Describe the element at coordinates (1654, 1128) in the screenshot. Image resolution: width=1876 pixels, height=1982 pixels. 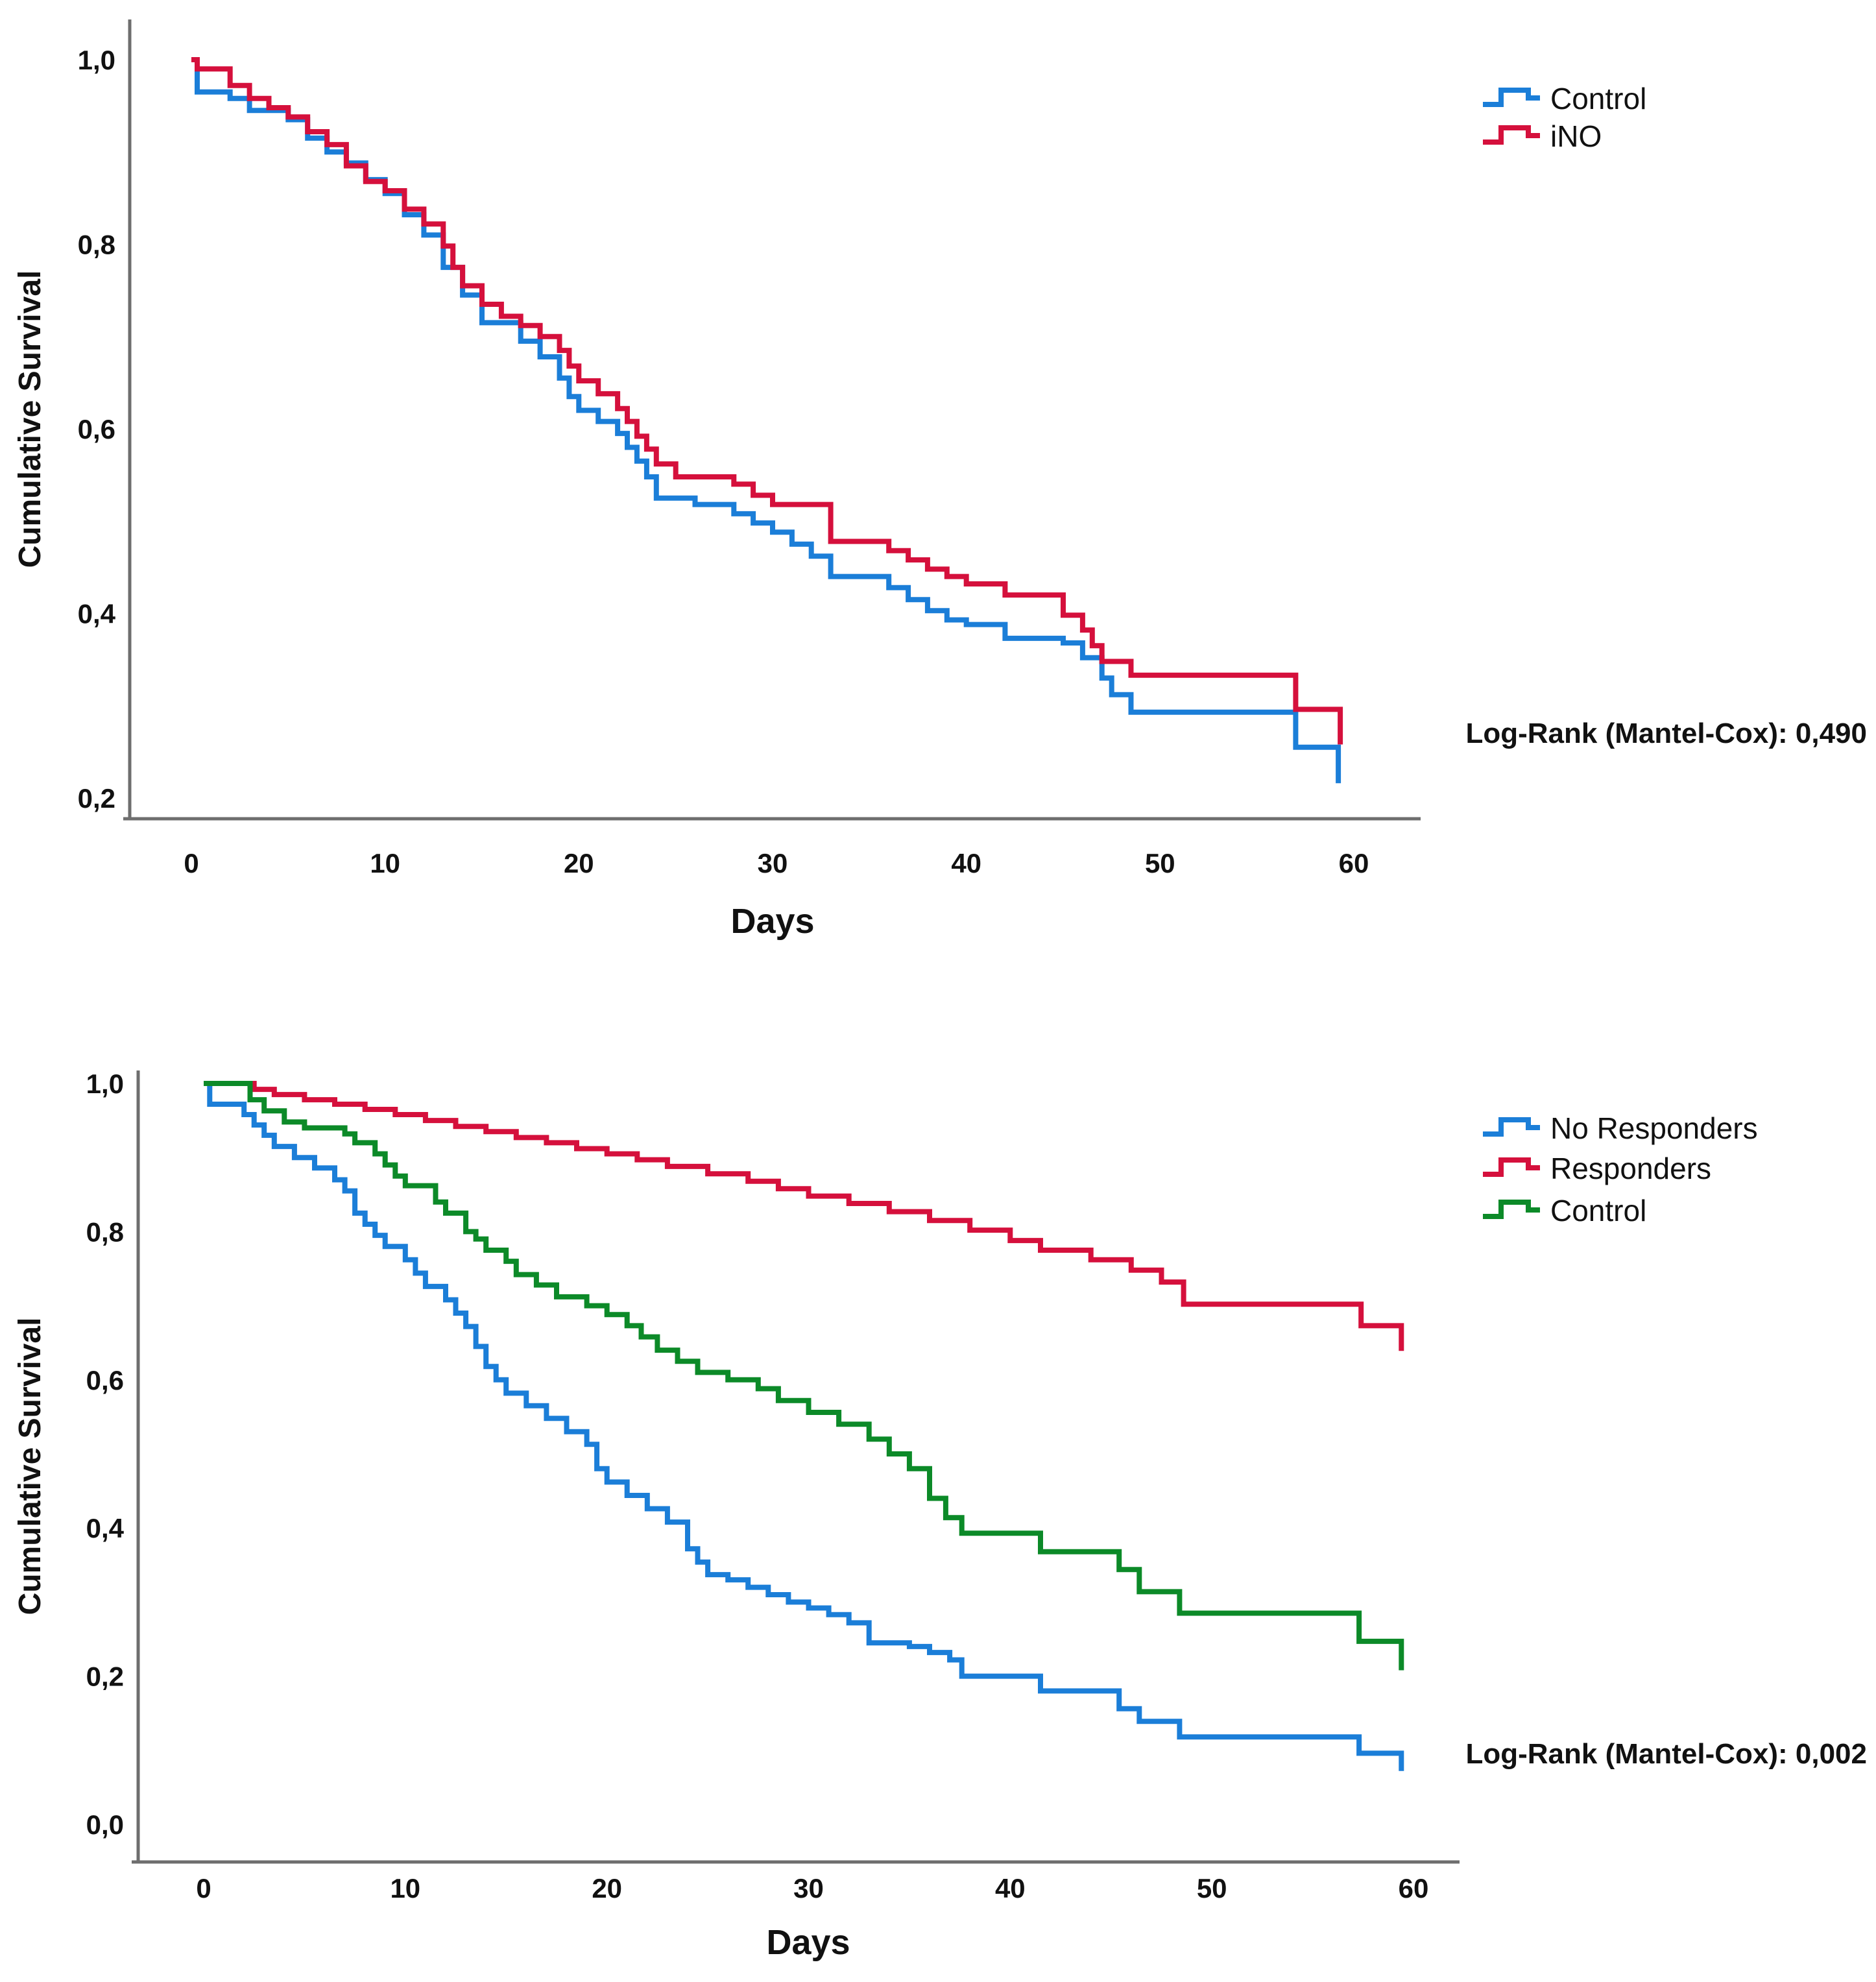
I see `bottom-legend-label-no-responders: No Responders` at that location.